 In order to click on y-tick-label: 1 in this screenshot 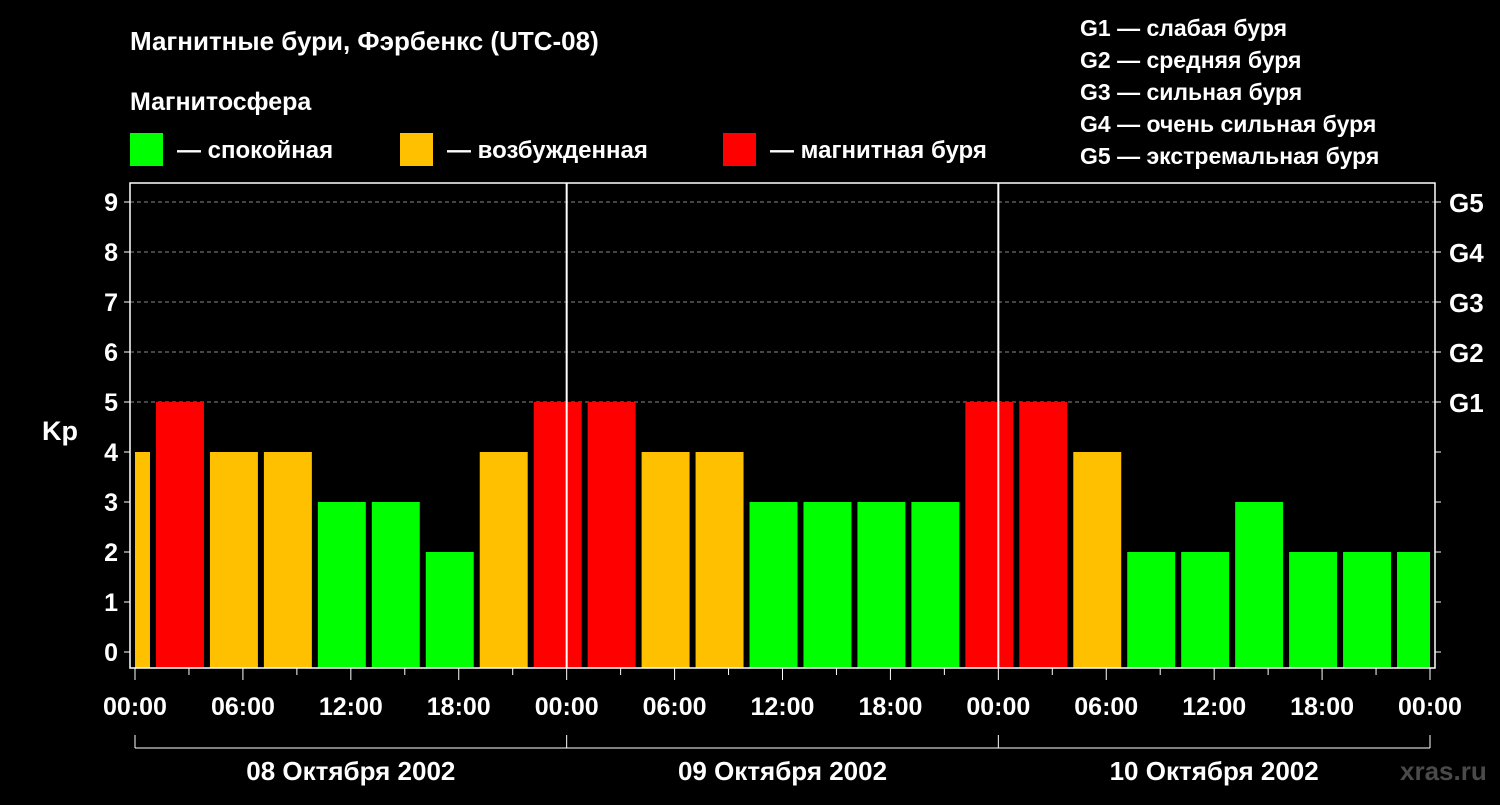, I will do `click(111, 603)`.